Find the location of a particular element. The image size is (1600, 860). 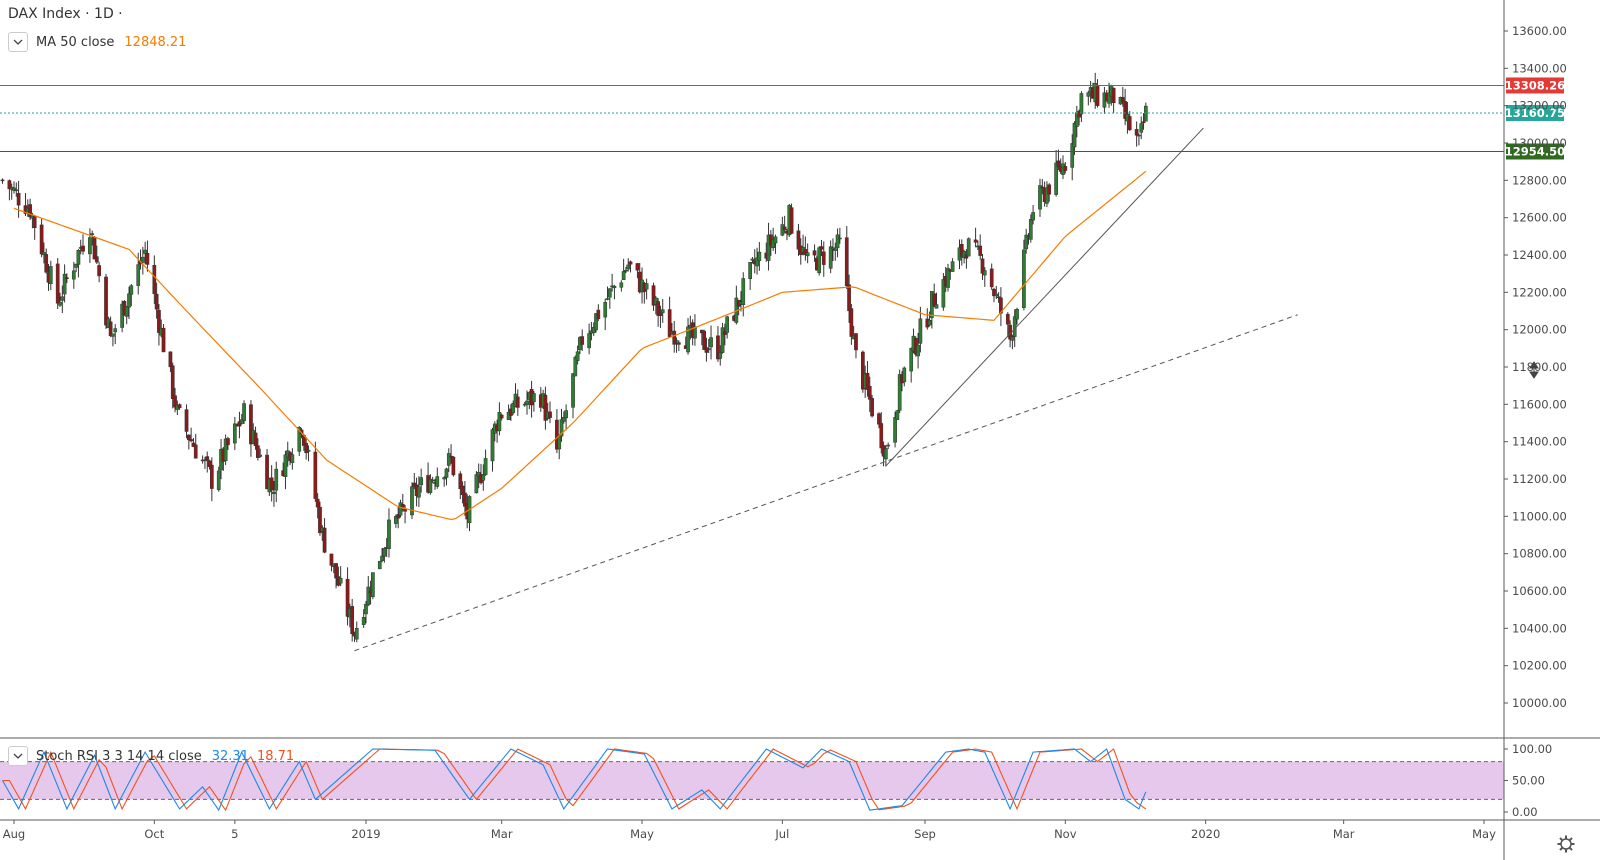

settings-gear-icon is located at coordinates (1566, 844).